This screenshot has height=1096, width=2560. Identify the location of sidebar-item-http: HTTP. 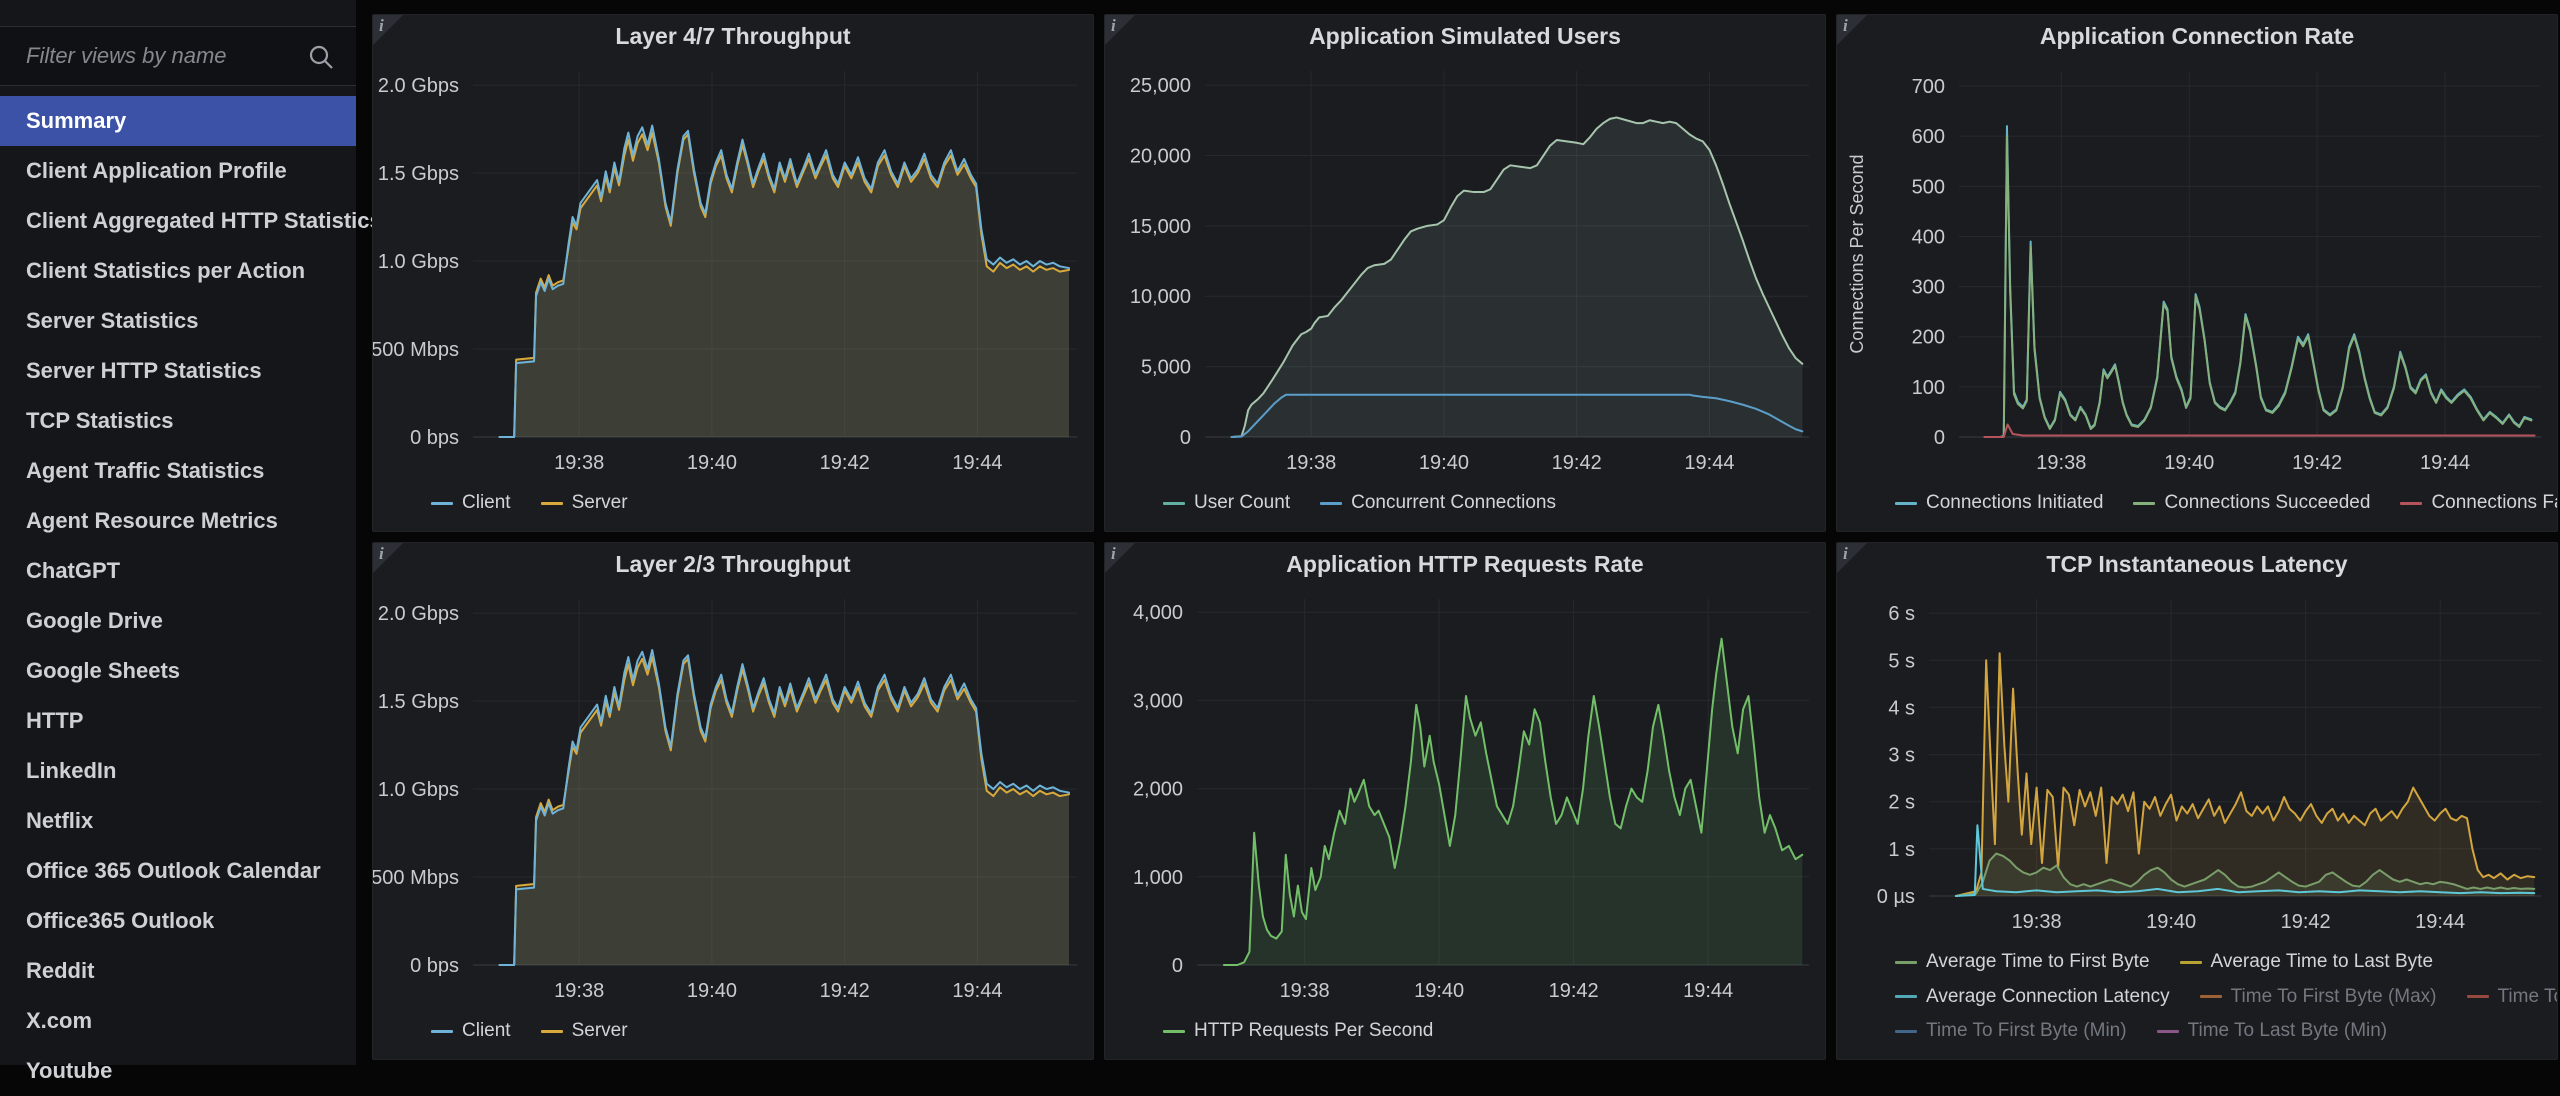
(55, 720).